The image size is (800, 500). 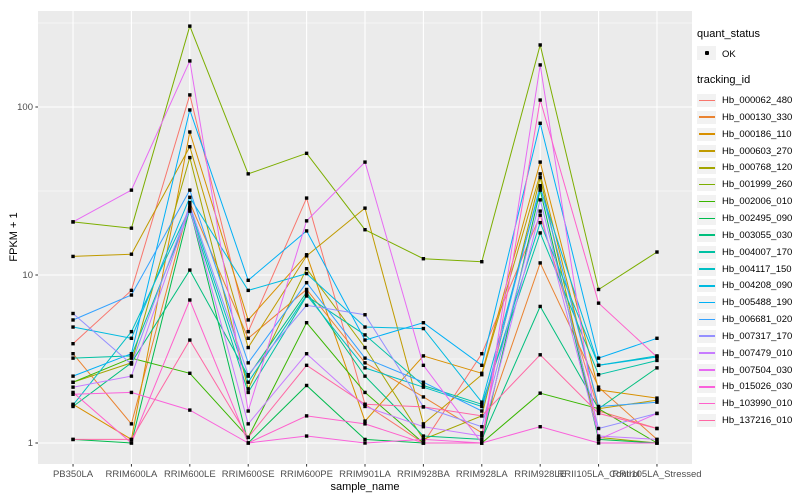 I want to click on legend-item-label: Hb_006681_020, so click(x=757, y=320).